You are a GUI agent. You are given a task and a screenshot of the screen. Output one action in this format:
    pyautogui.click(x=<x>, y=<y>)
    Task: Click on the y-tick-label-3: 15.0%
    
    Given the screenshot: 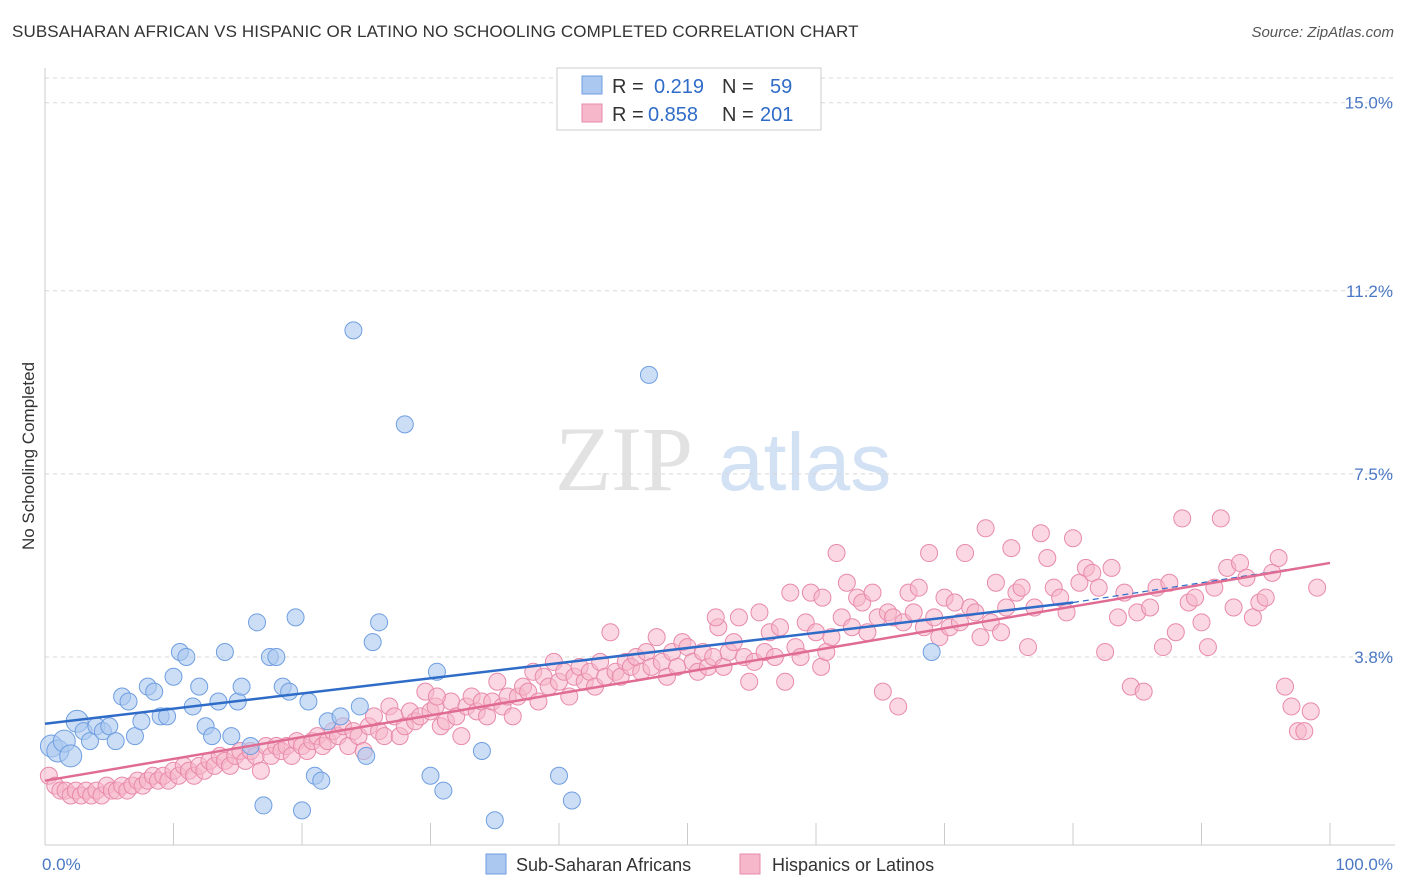 What is the action you would take?
    pyautogui.click(x=1369, y=103)
    